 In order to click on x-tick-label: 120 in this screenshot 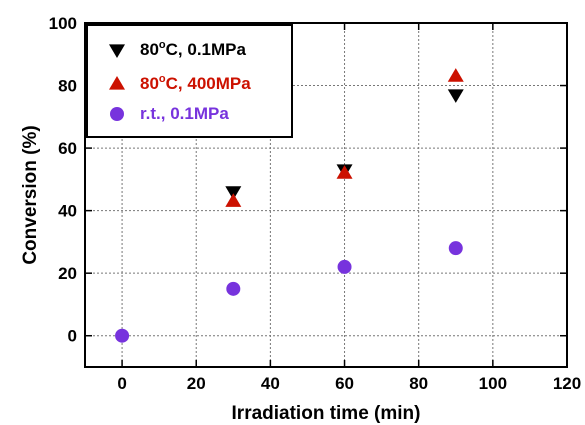, I will do `click(567, 383)`.